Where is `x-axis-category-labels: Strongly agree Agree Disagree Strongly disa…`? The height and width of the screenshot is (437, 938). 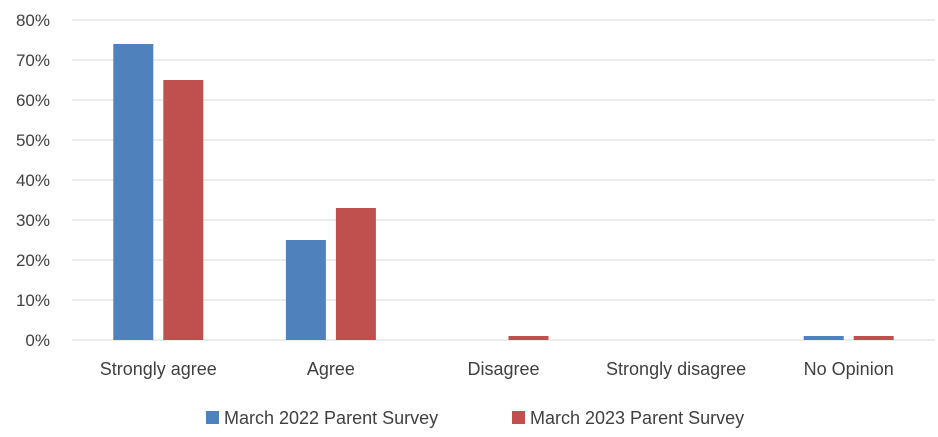
x-axis-category-labels: Strongly agree Agree Disagree Strongly disa… is located at coordinates (497, 369).